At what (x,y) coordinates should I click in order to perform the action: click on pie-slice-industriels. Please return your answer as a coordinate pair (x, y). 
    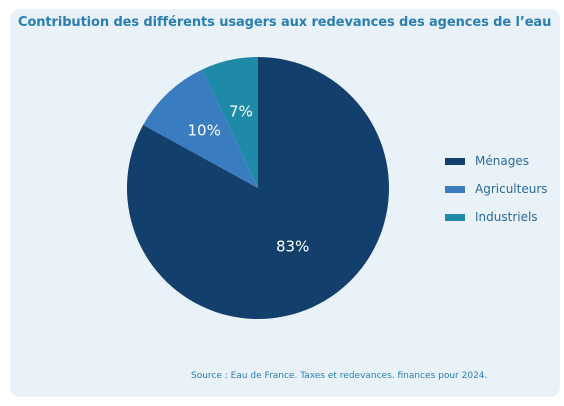
    Looking at the image, I should click on (230, 122).